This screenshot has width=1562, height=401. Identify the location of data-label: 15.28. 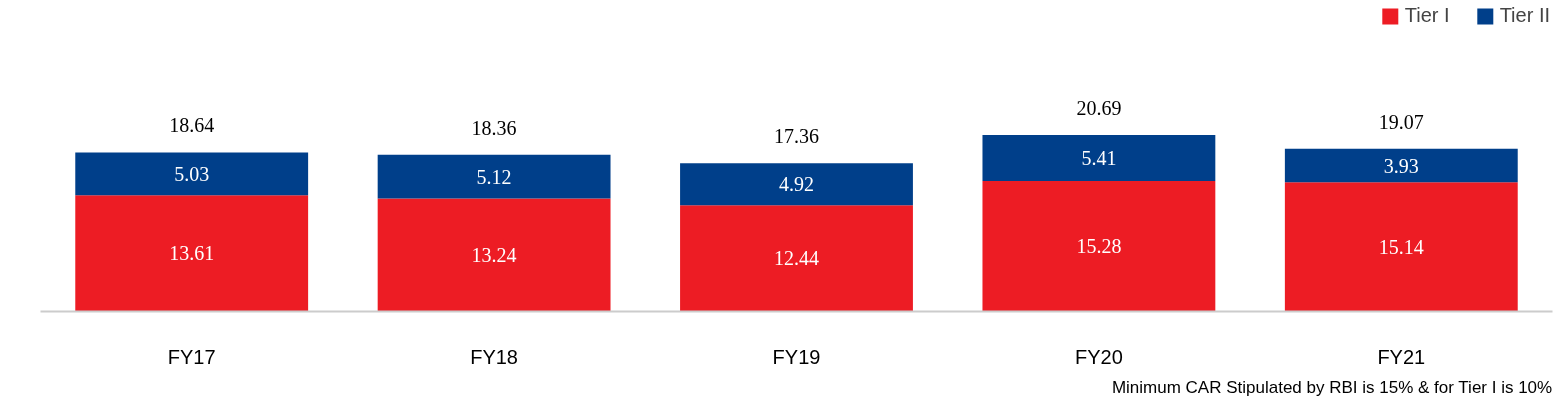
(1099, 246).